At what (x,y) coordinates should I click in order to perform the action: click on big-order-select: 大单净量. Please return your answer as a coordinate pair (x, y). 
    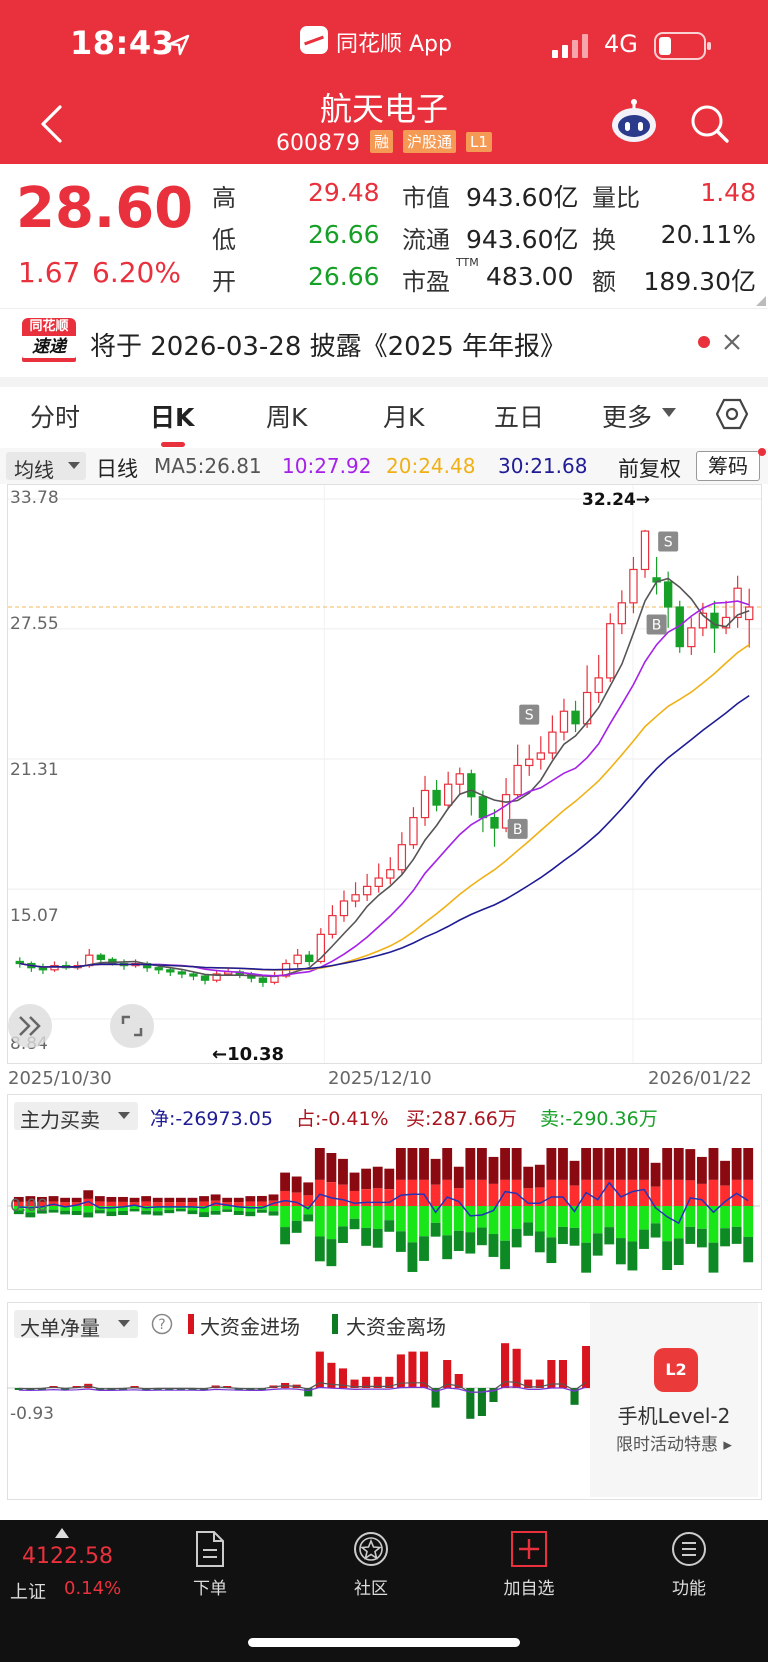
    Looking at the image, I should click on (76, 1325).